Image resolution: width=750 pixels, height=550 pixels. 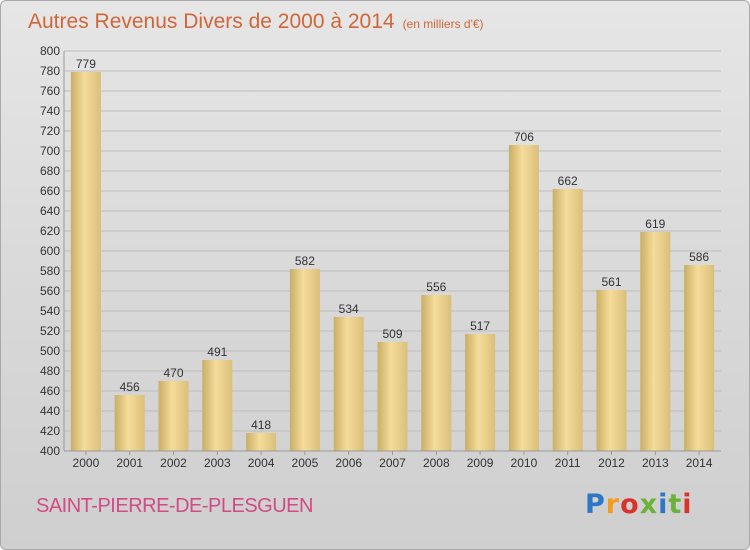 I want to click on x-tick-label-2013: 2013, so click(x=655, y=463).